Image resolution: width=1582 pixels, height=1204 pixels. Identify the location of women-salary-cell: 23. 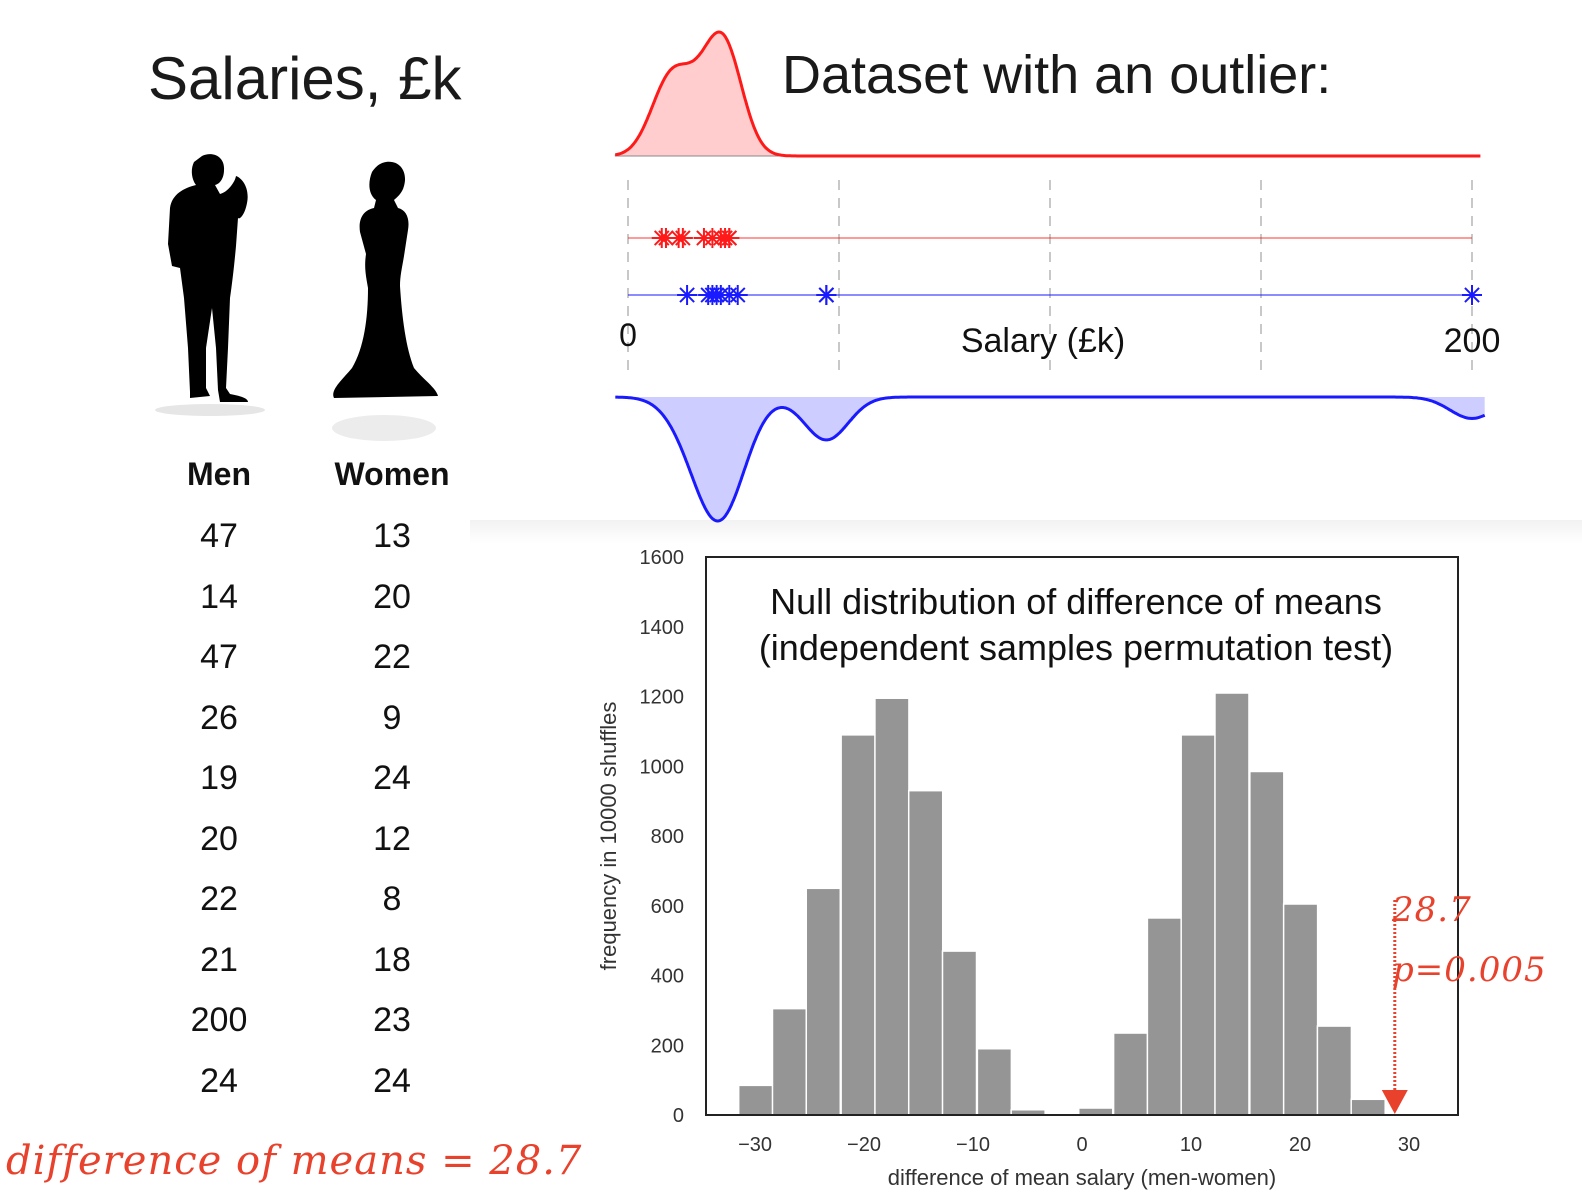
(392, 1020).